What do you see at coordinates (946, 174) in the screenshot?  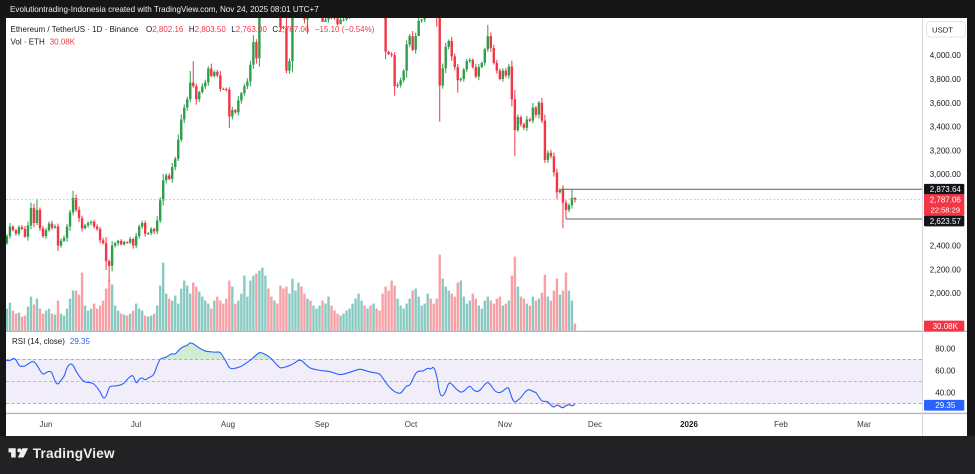 I see `svg-text: 3,000.00` at bounding box center [946, 174].